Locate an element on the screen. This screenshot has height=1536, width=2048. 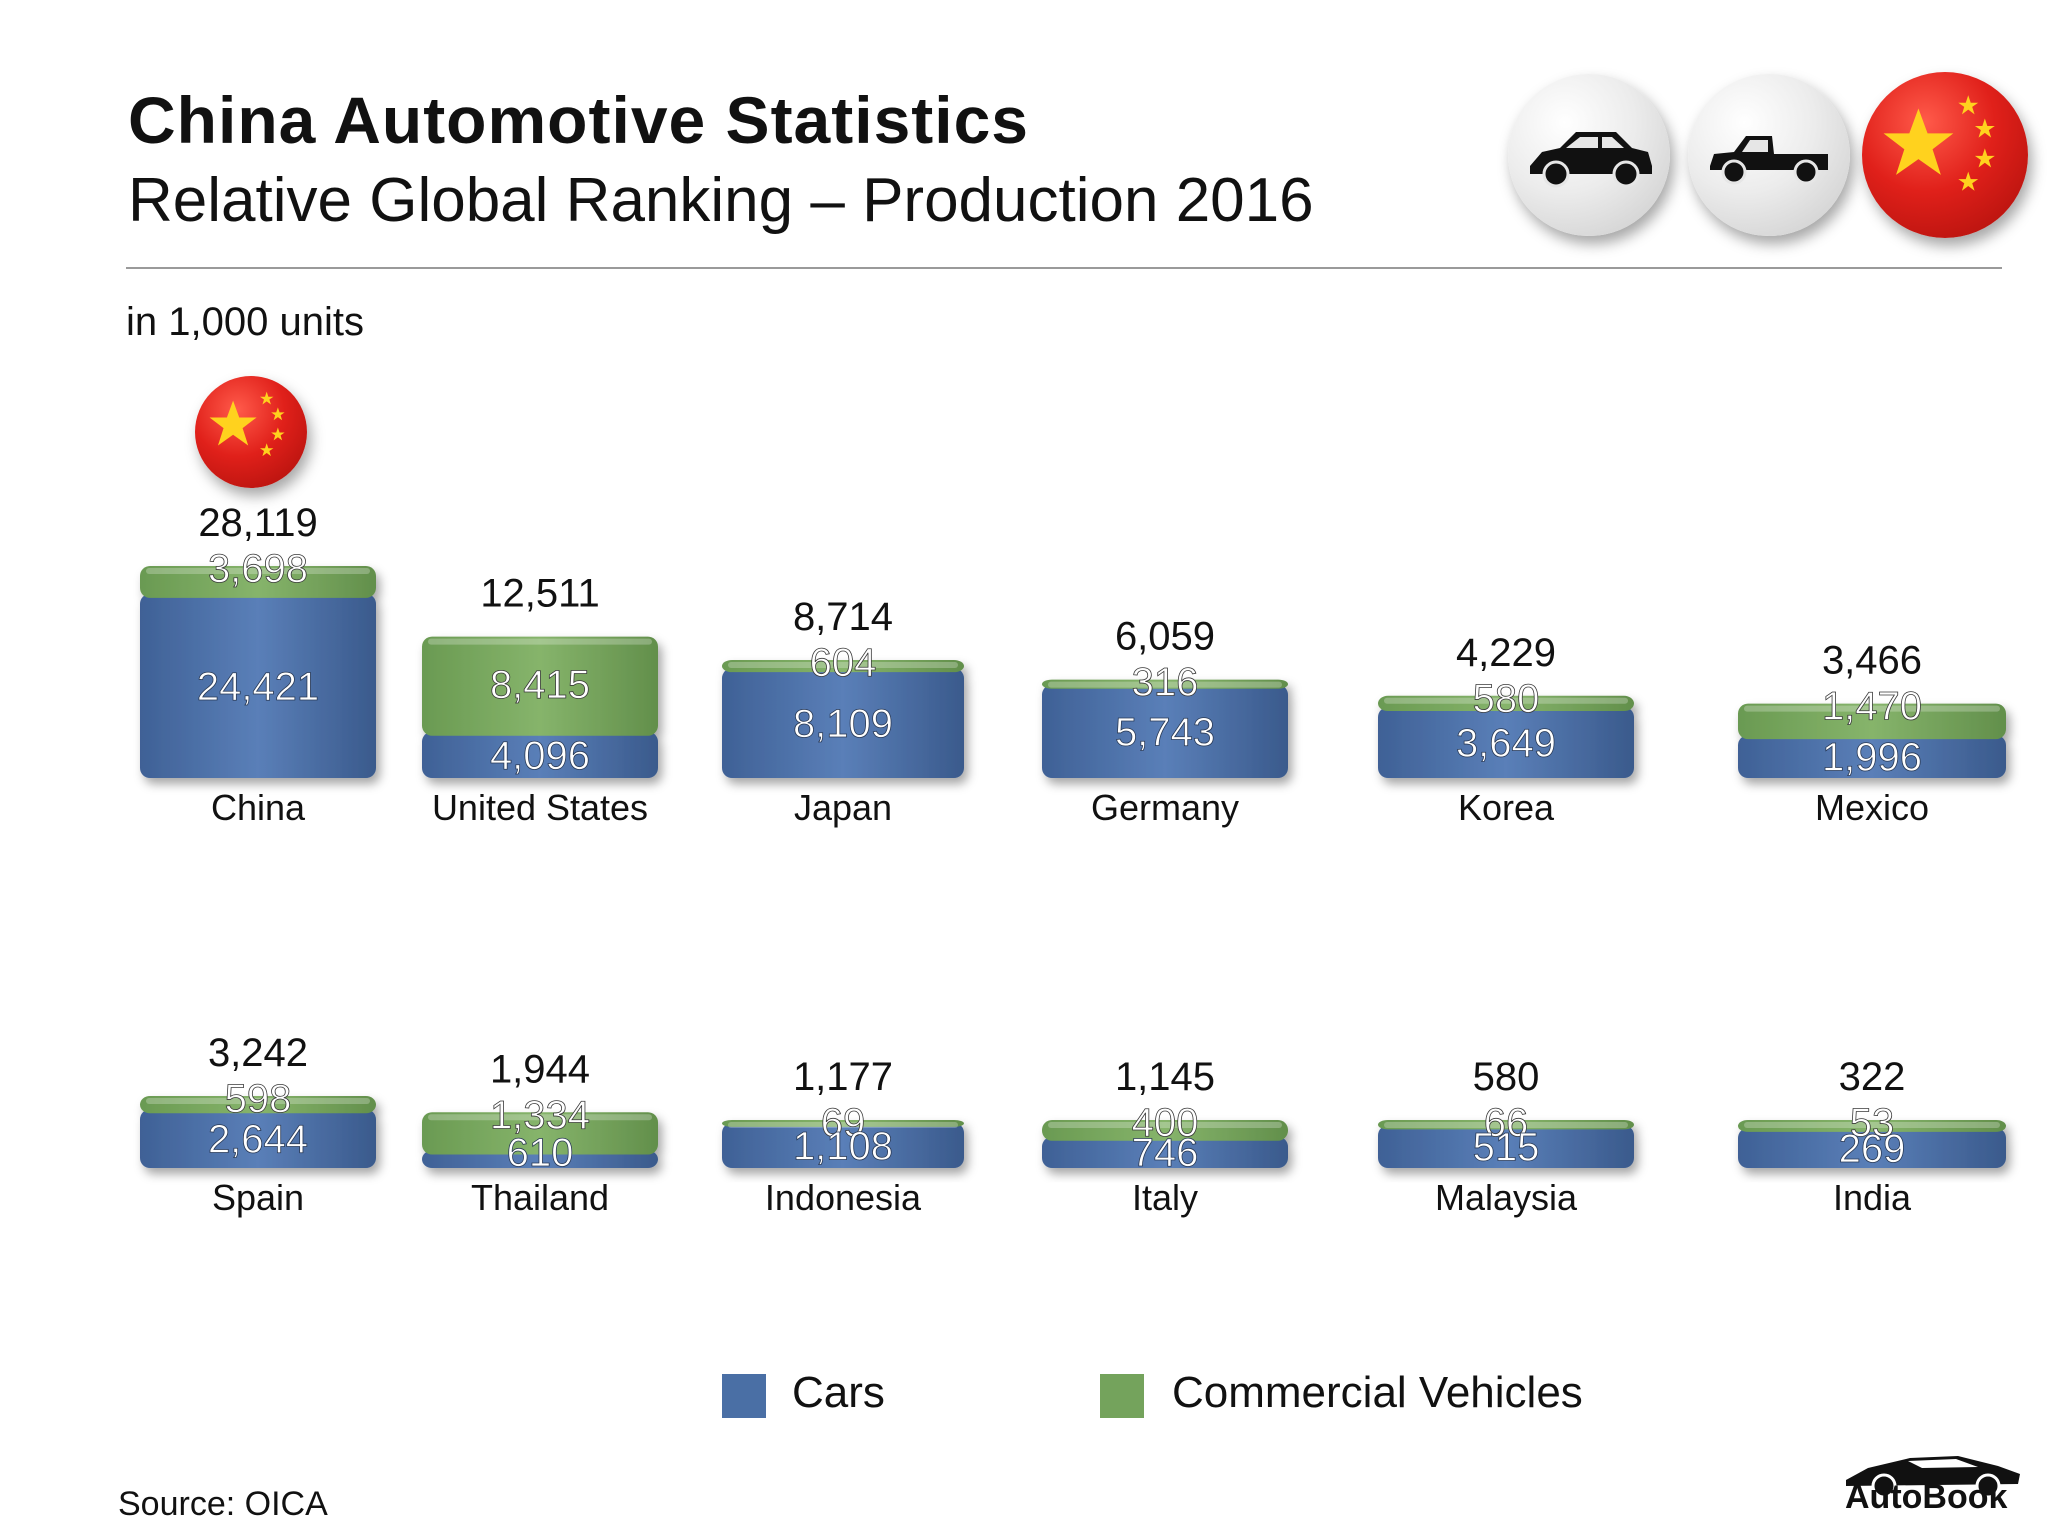
category-label: Japan is located at coordinates (843, 807).